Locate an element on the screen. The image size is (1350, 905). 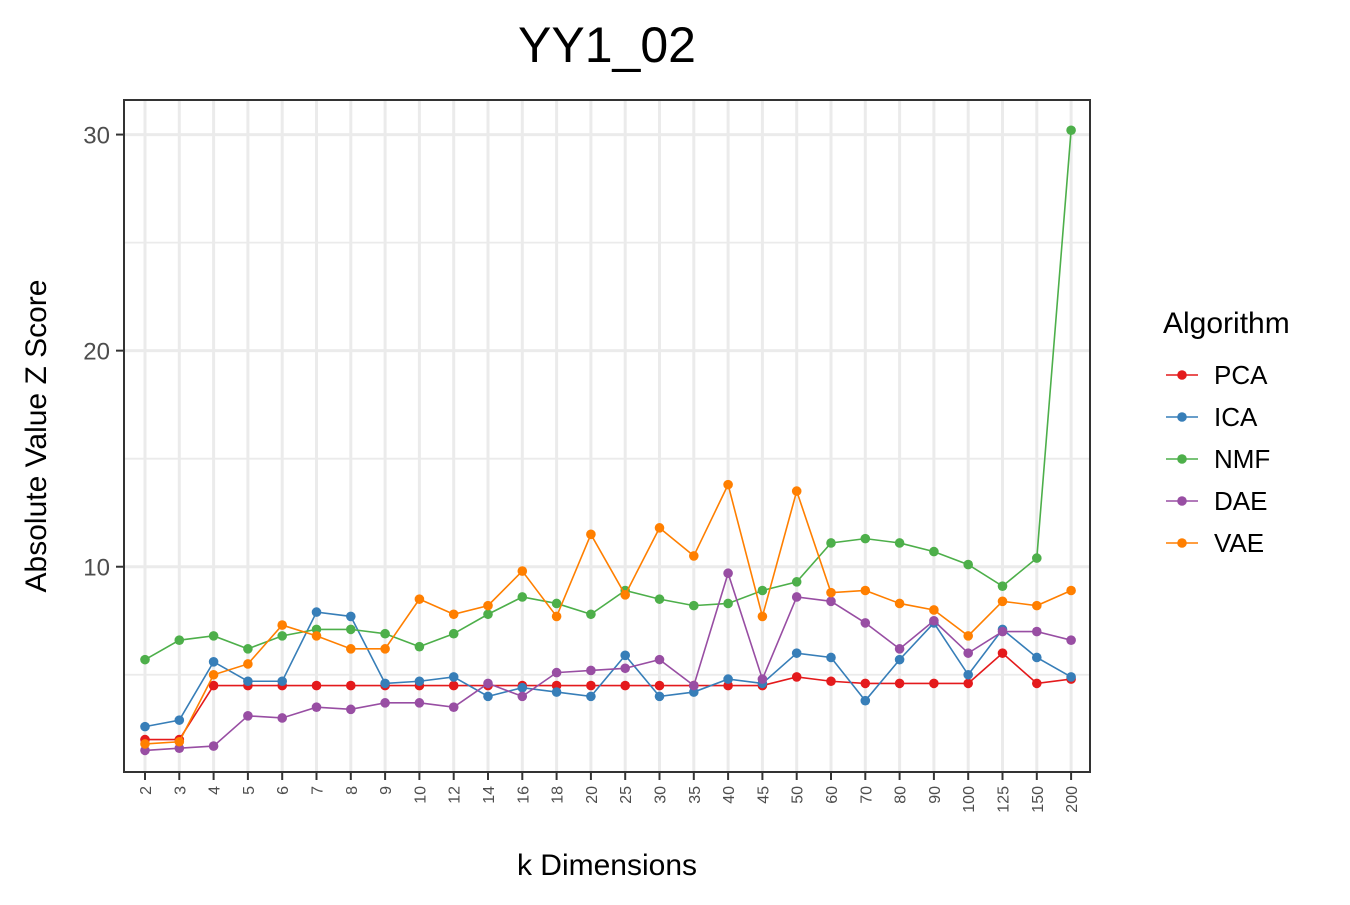
legend-item-dae: DAE is located at coordinates (1216, 501).